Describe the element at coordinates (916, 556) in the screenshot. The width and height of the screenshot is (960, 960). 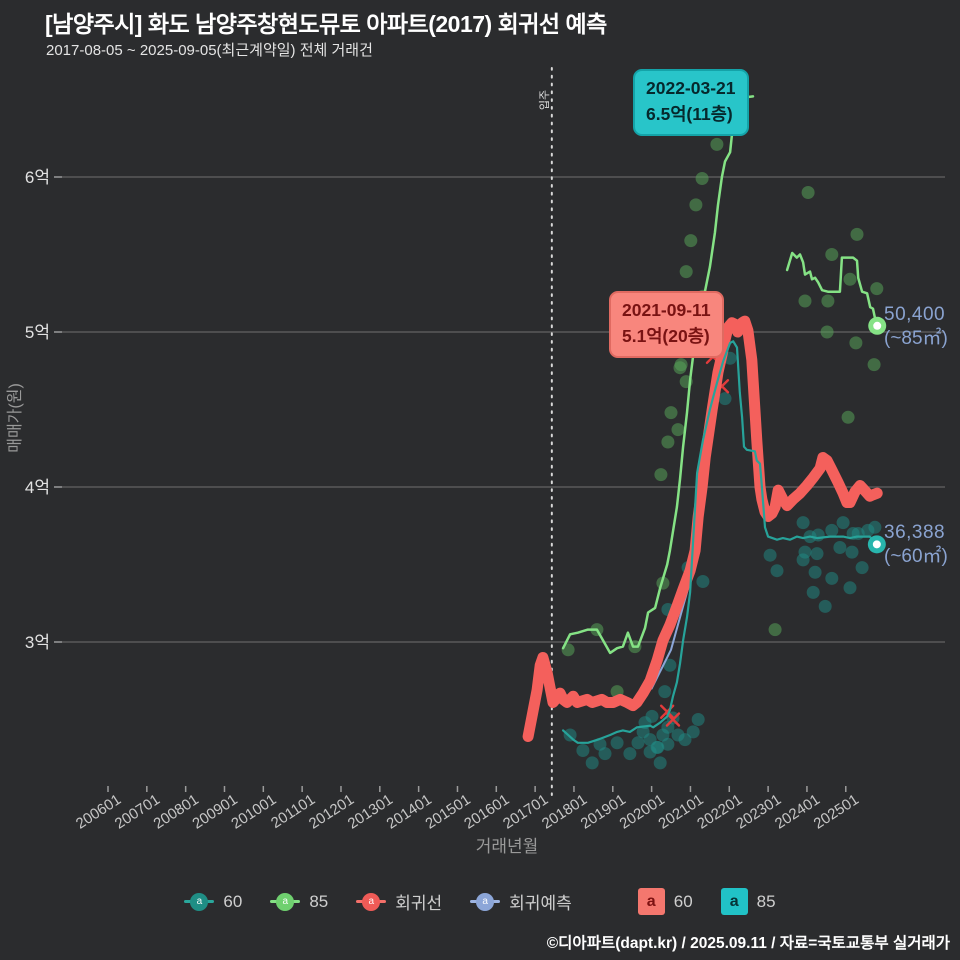
I see `endpoint-area-60: (~60㎡)` at that location.